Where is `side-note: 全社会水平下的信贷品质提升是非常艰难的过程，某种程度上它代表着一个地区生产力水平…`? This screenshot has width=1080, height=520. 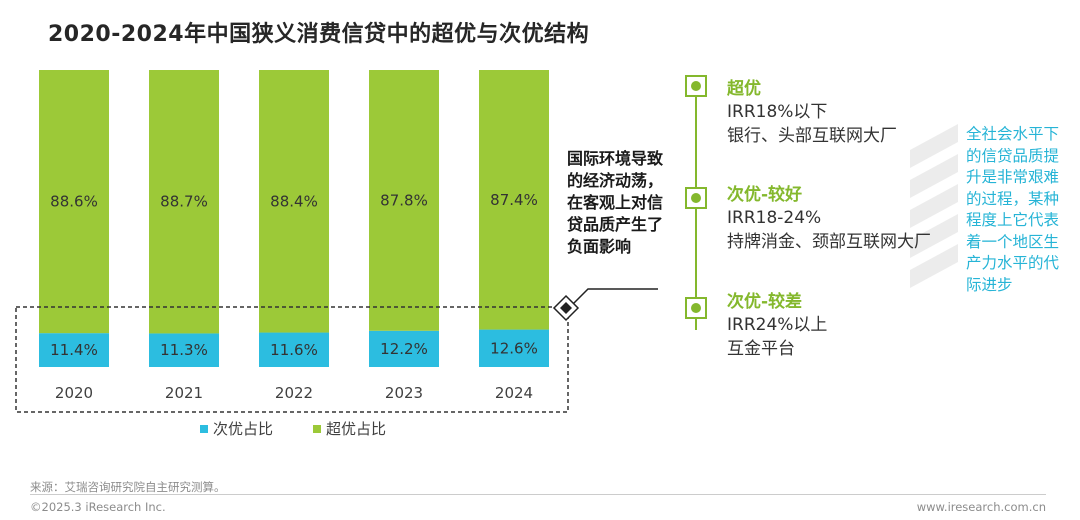 side-note: 全社会水平下的信贷品质提升是非常艰难的过程，某种程度上它代表着一个地区生产力水平… is located at coordinates (1013, 209).